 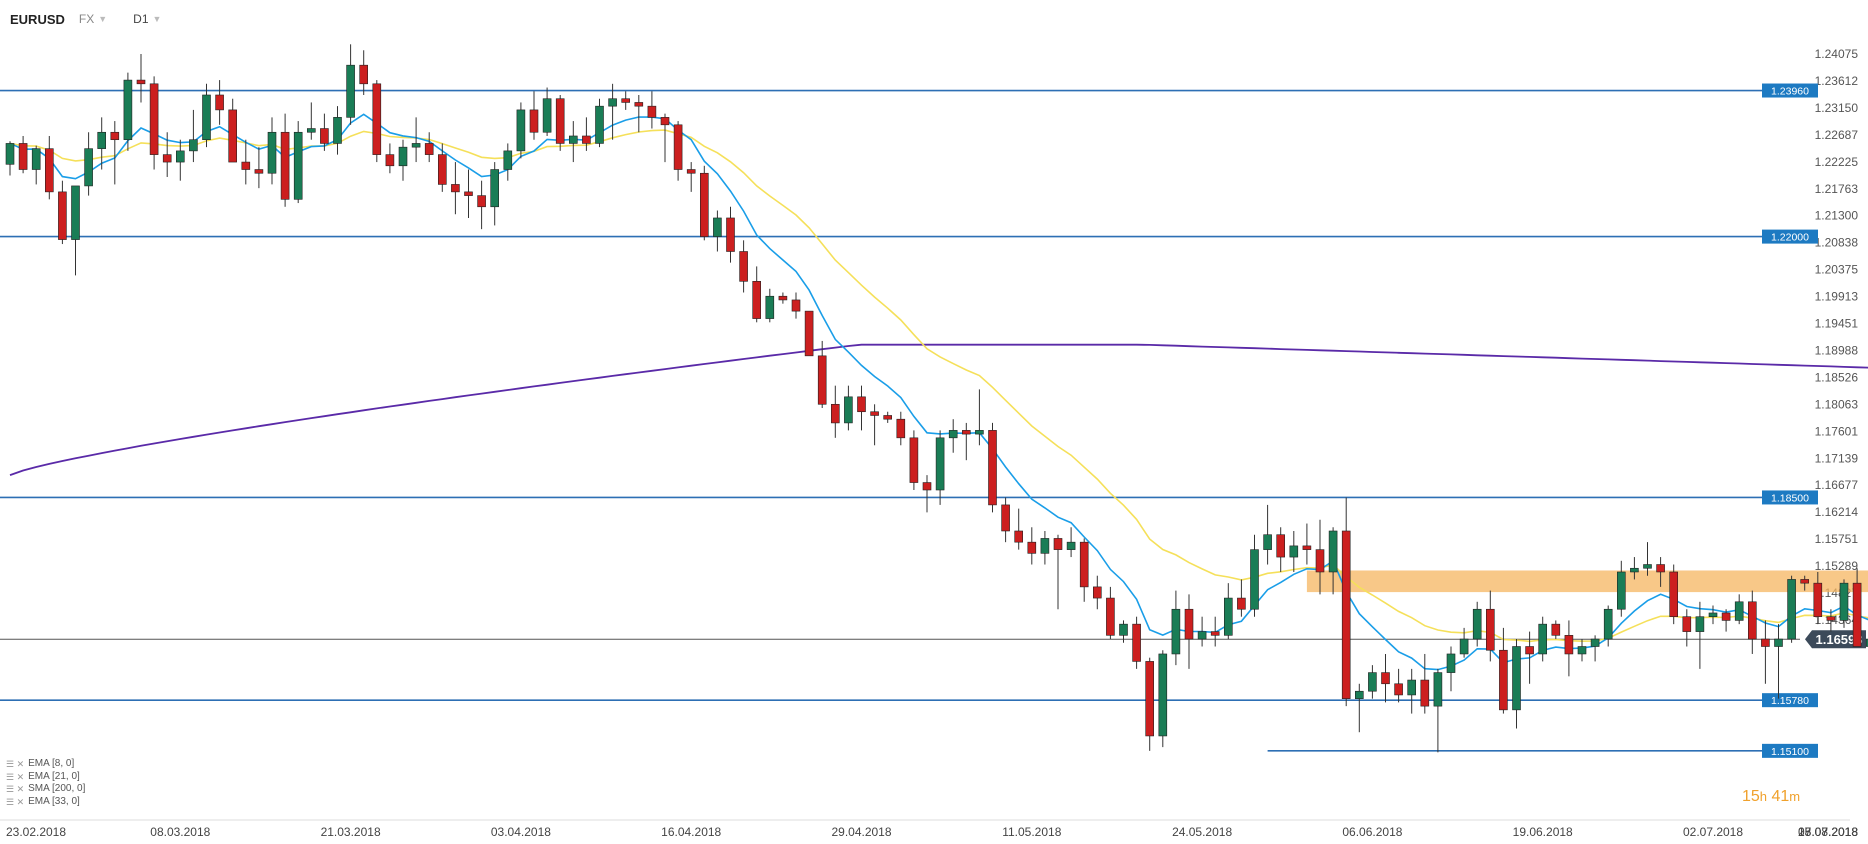 What do you see at coordinates (157, 19) in the screenshot?
I see `timeframe-dropdown-icon: ▼` at bounding box center [157, 19].